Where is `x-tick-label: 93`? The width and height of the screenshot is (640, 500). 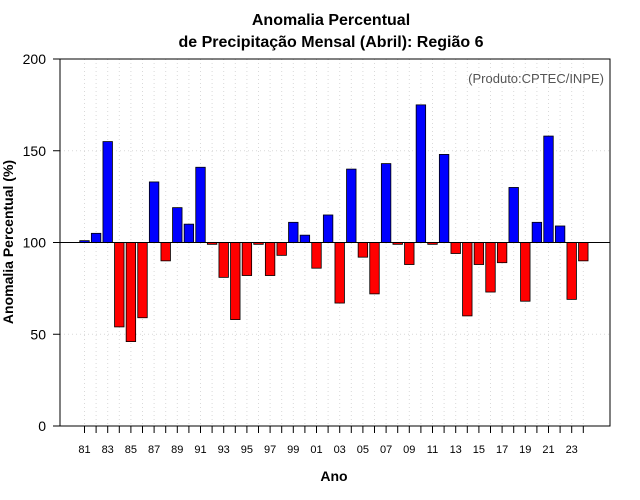
x-tick-label: 93 is located at coordinates (224, 450).